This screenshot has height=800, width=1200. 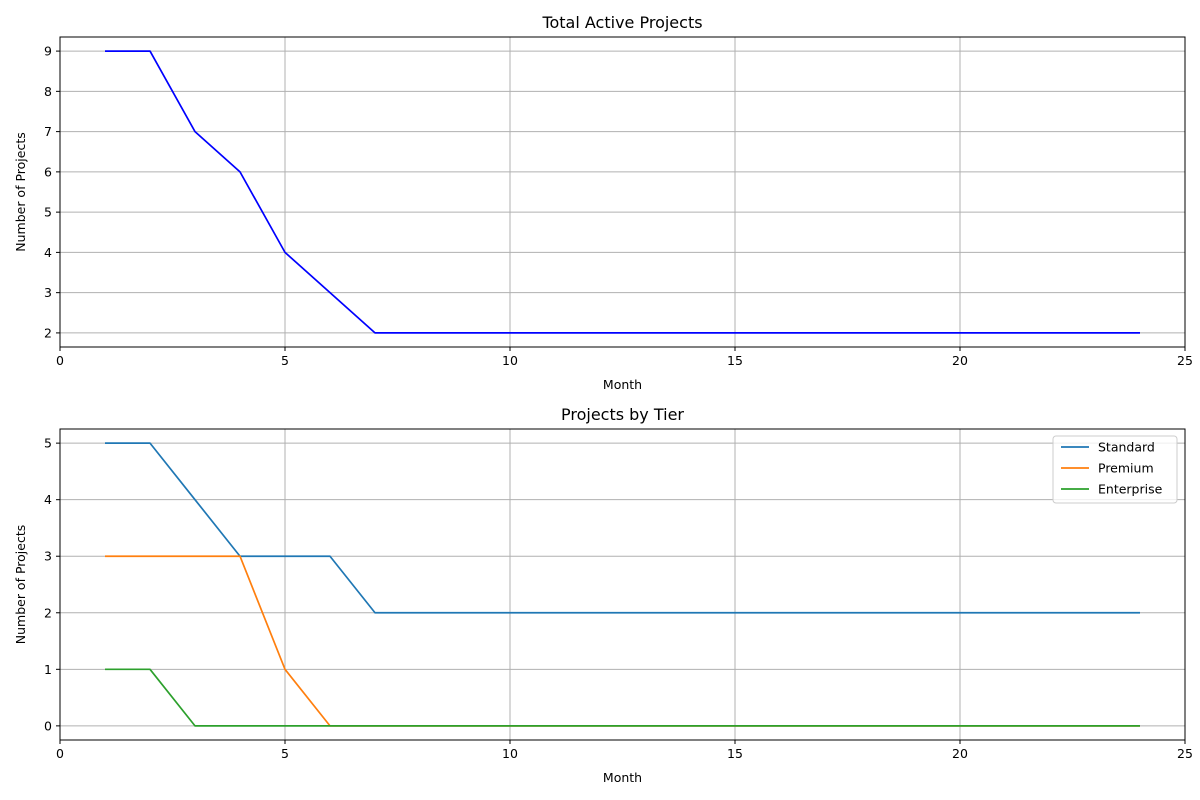 What do you see at coordinates (622, 697) in the screenshot?
I see `enterprise-line` at bounding box center [622, 697].